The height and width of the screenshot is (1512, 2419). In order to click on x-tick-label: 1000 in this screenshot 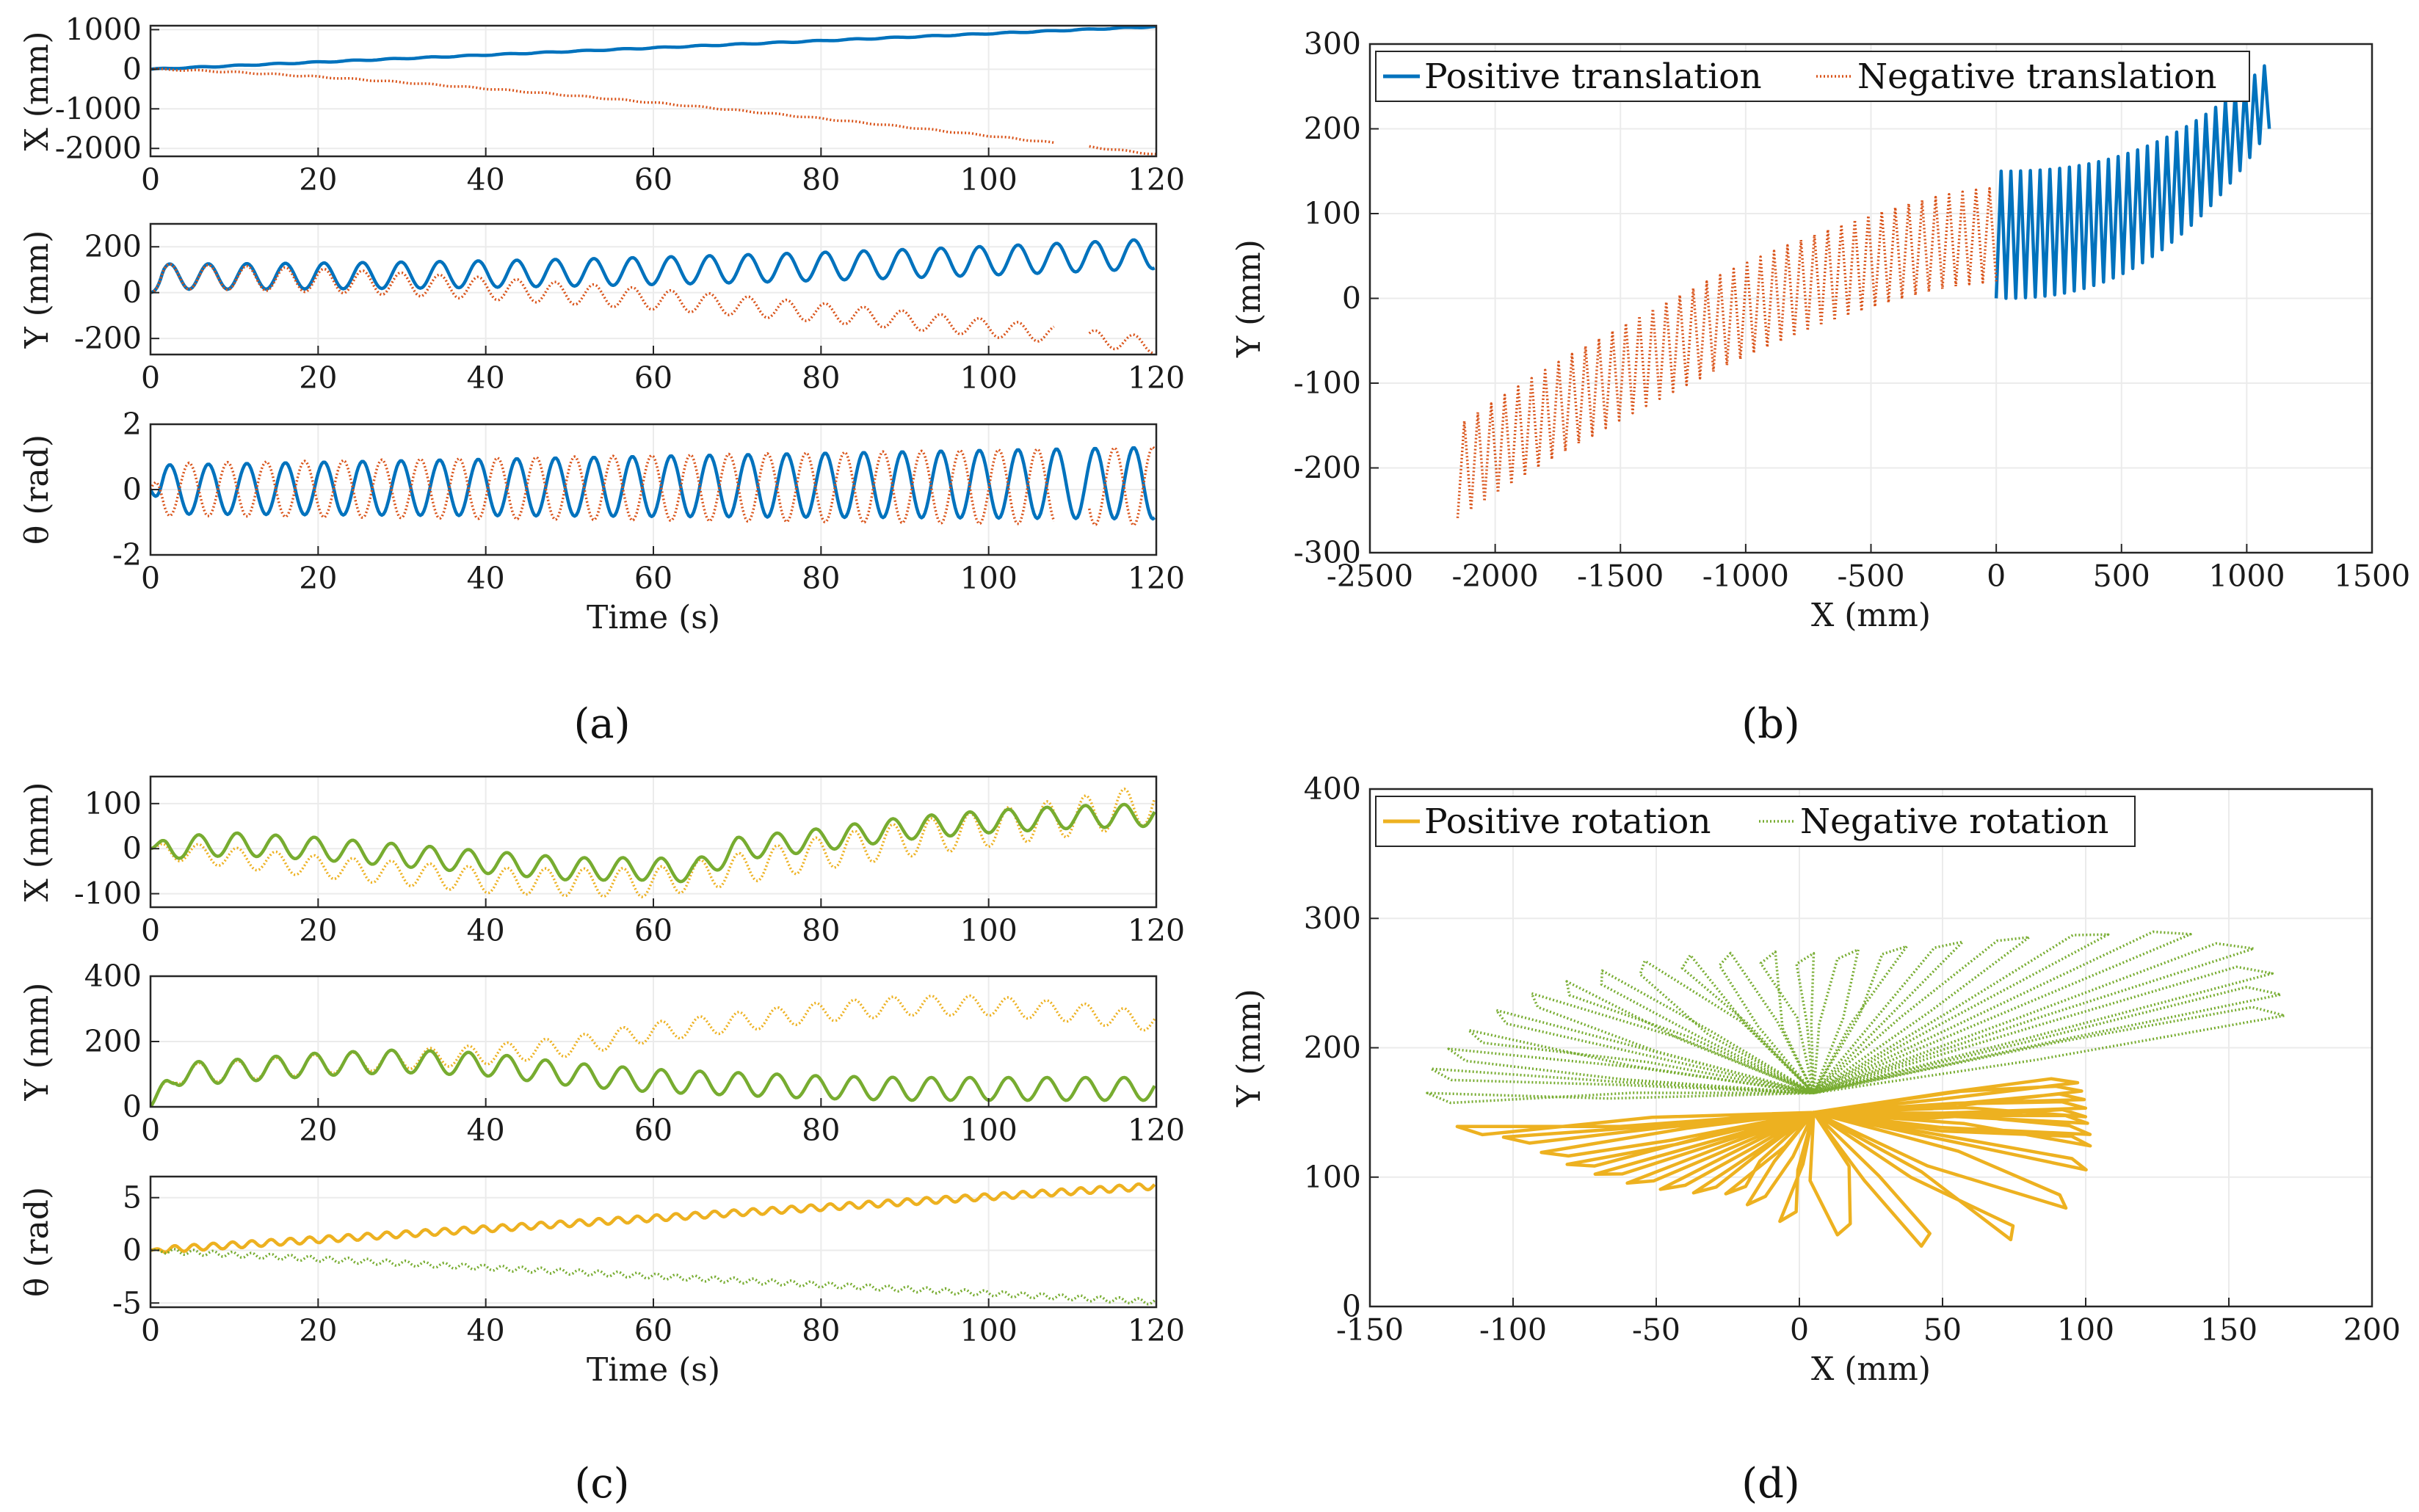, I will do `click(2247, 576)`.